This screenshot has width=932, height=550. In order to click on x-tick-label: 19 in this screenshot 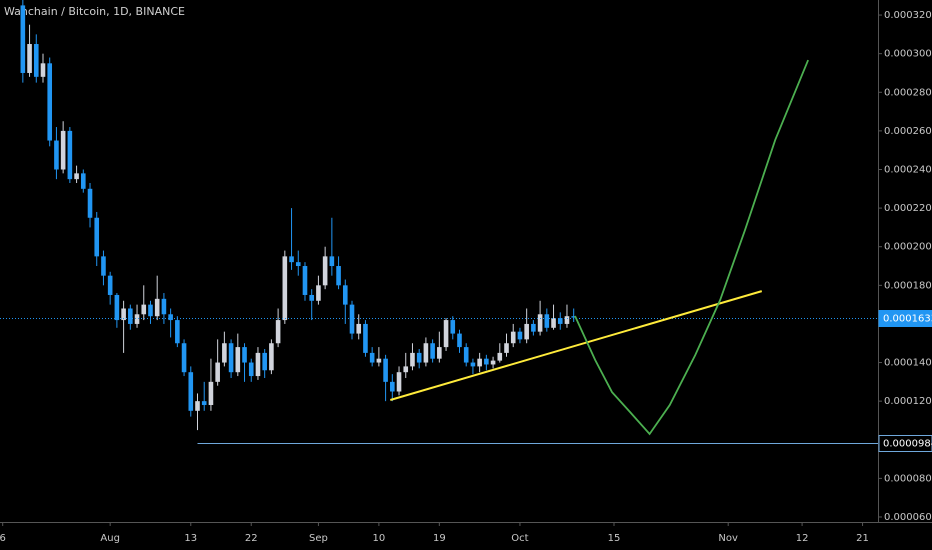, I will do `click(439, 538)`.